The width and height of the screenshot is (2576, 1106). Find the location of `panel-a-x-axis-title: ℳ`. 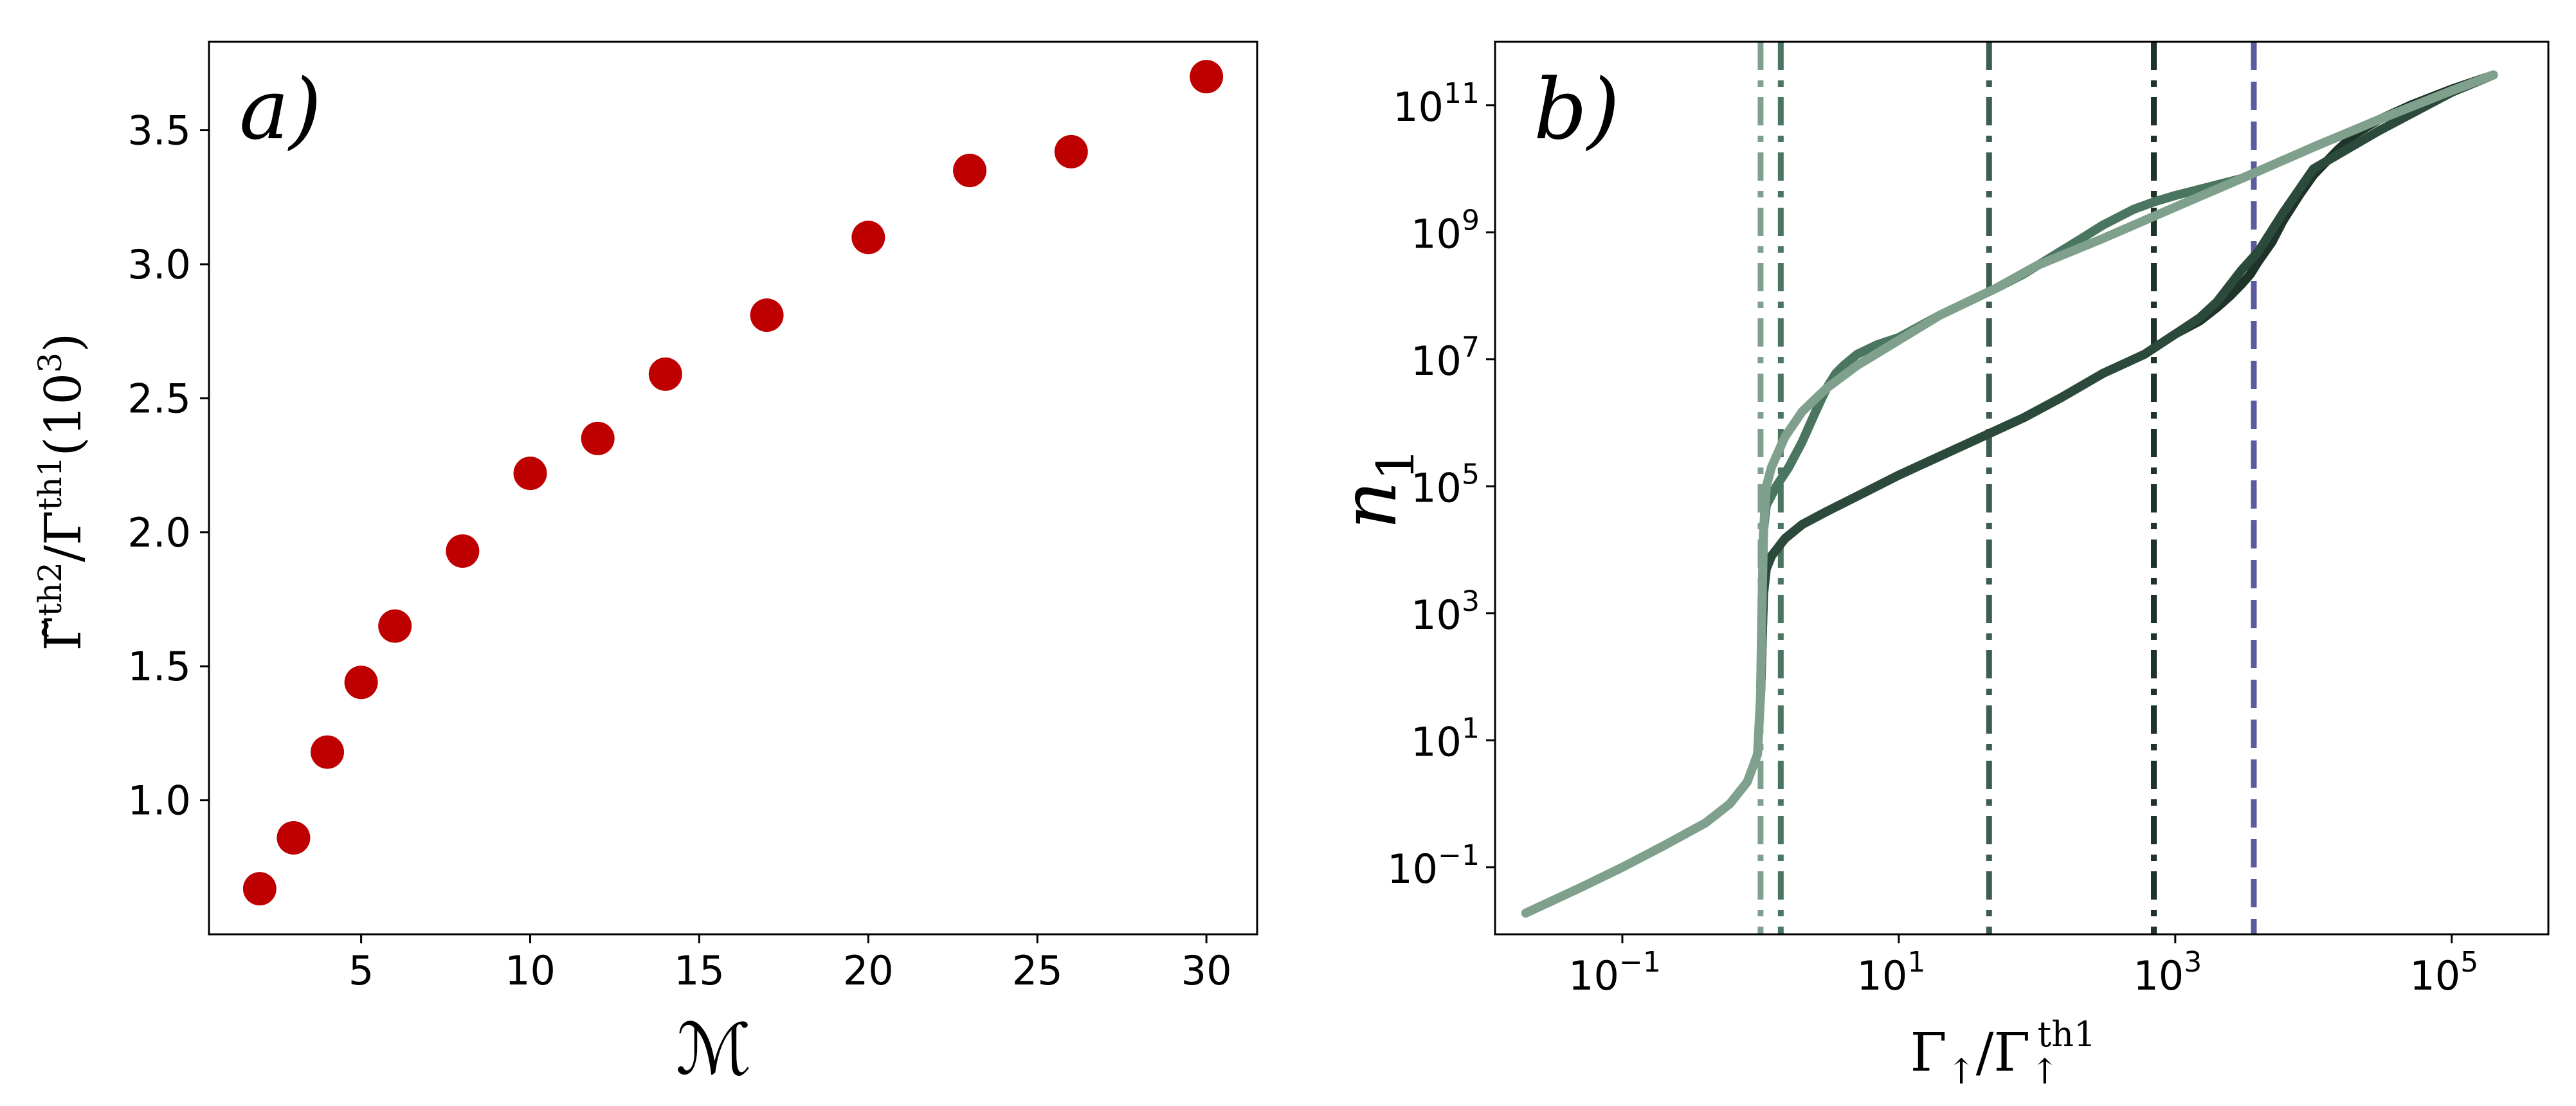

panel-a-x-axis-title: ℳ is located at coordinates (714, 1049).